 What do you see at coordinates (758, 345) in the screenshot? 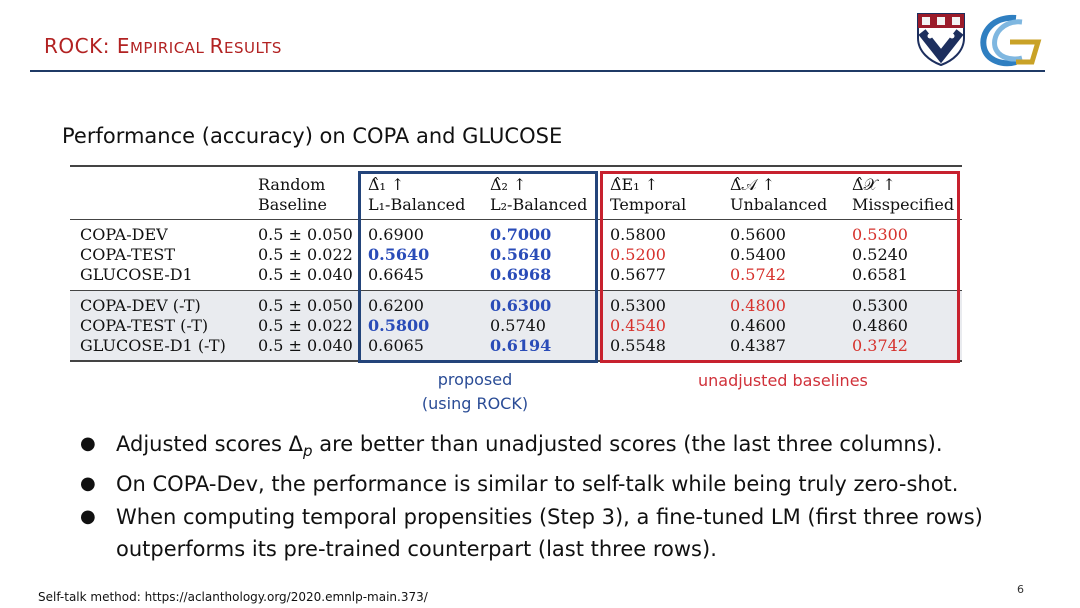
I see `cell-da: 0.4387` at bounding box center [758, 345].